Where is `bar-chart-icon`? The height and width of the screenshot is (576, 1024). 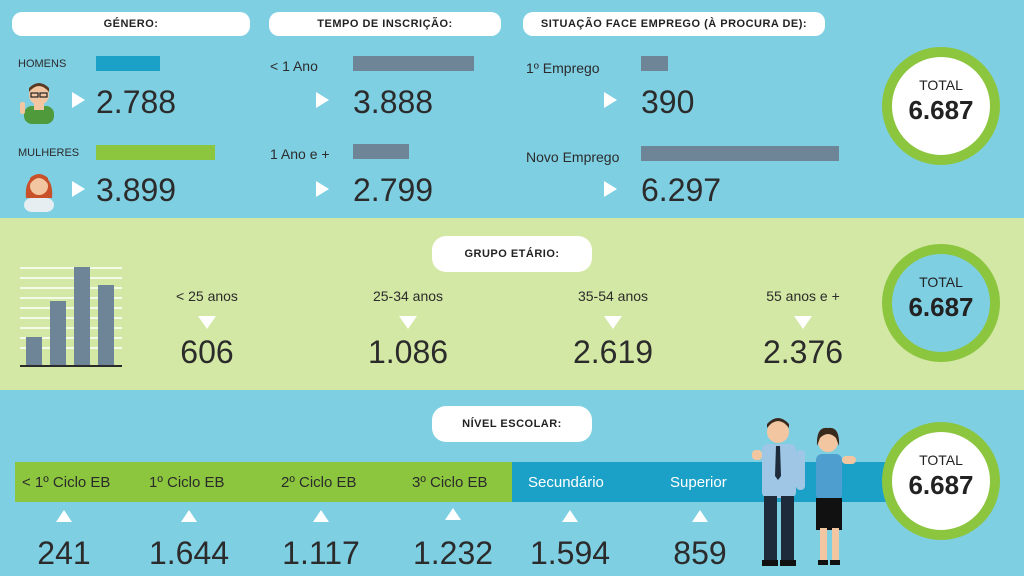
bar-chart-icon is located at coordinates (71, 317).